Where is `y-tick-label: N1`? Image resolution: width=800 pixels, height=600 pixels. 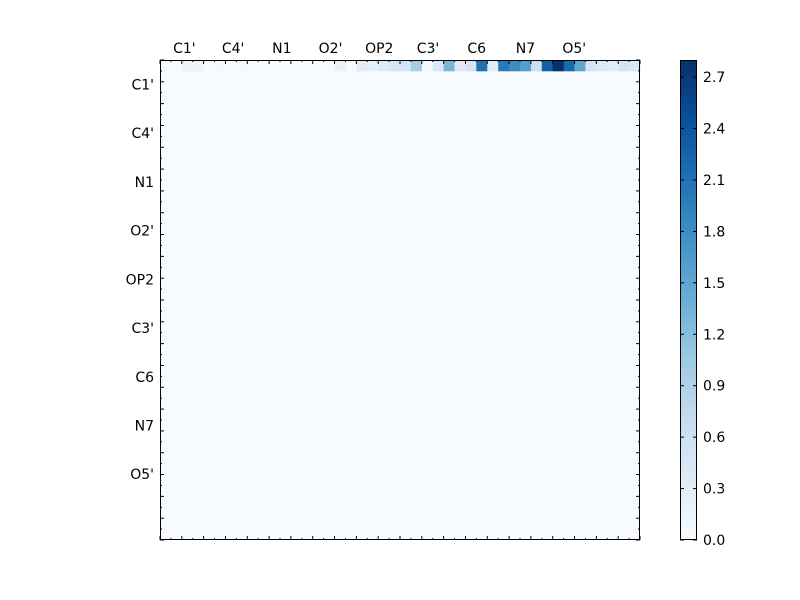 y-tick-label: N1 is located at coordinates (144, 183).